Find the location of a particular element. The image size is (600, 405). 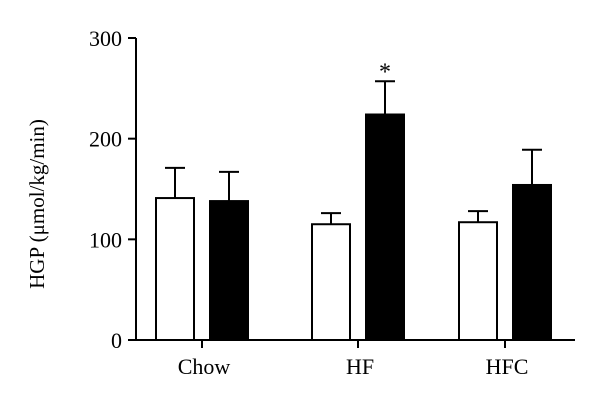

x-tick-label: HFC is located at coordinates (507, 366).